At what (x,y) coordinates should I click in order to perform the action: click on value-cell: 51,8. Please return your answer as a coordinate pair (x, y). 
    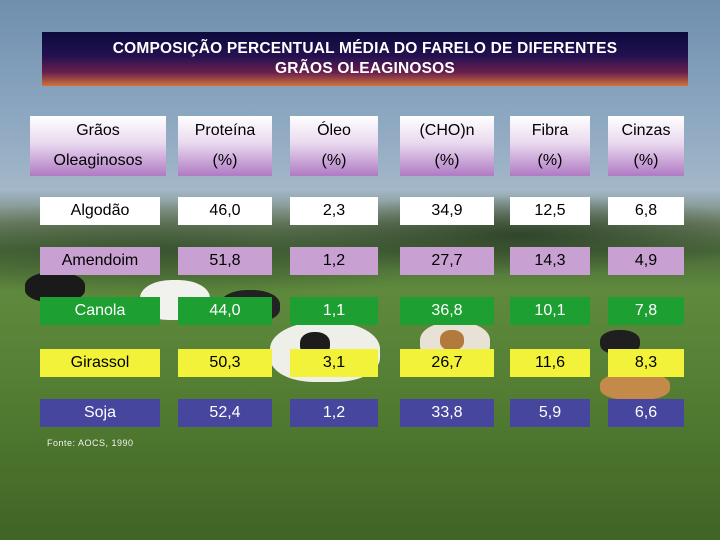
    Looking at the image, I should click on (225, 261).